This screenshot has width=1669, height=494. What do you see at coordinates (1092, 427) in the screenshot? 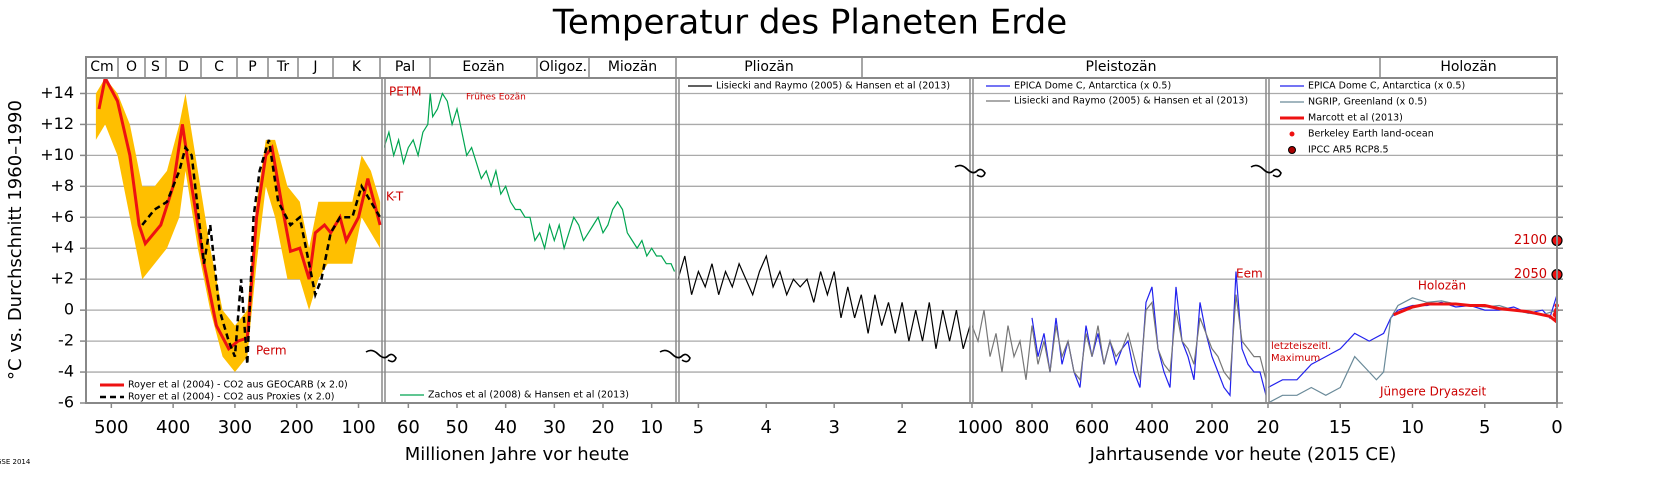
I see `x-tick-label: 600` at bounding box center [1092, 427].